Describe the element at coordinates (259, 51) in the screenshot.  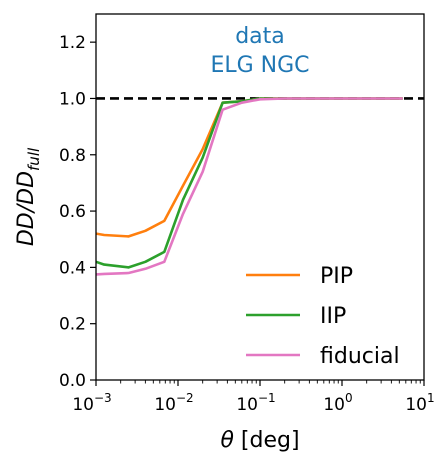
I see `annotation: data ELG NGC` at that location.